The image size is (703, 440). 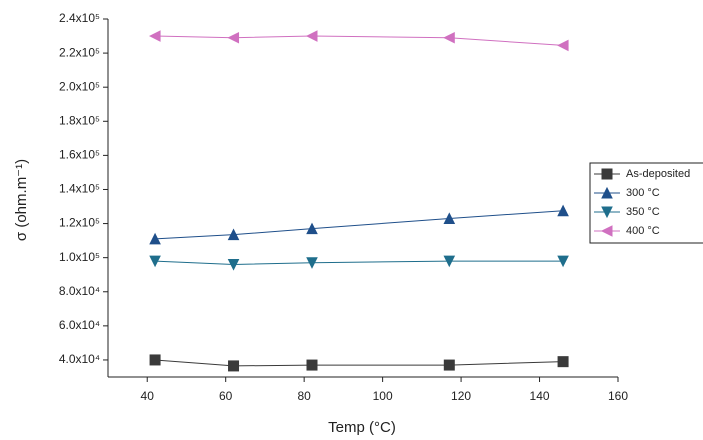 What do you see at coordinates (79, 155) in the screenshot?
I see `y-tick-label: 1.6x10⁵` at bounding box center [79, 155].